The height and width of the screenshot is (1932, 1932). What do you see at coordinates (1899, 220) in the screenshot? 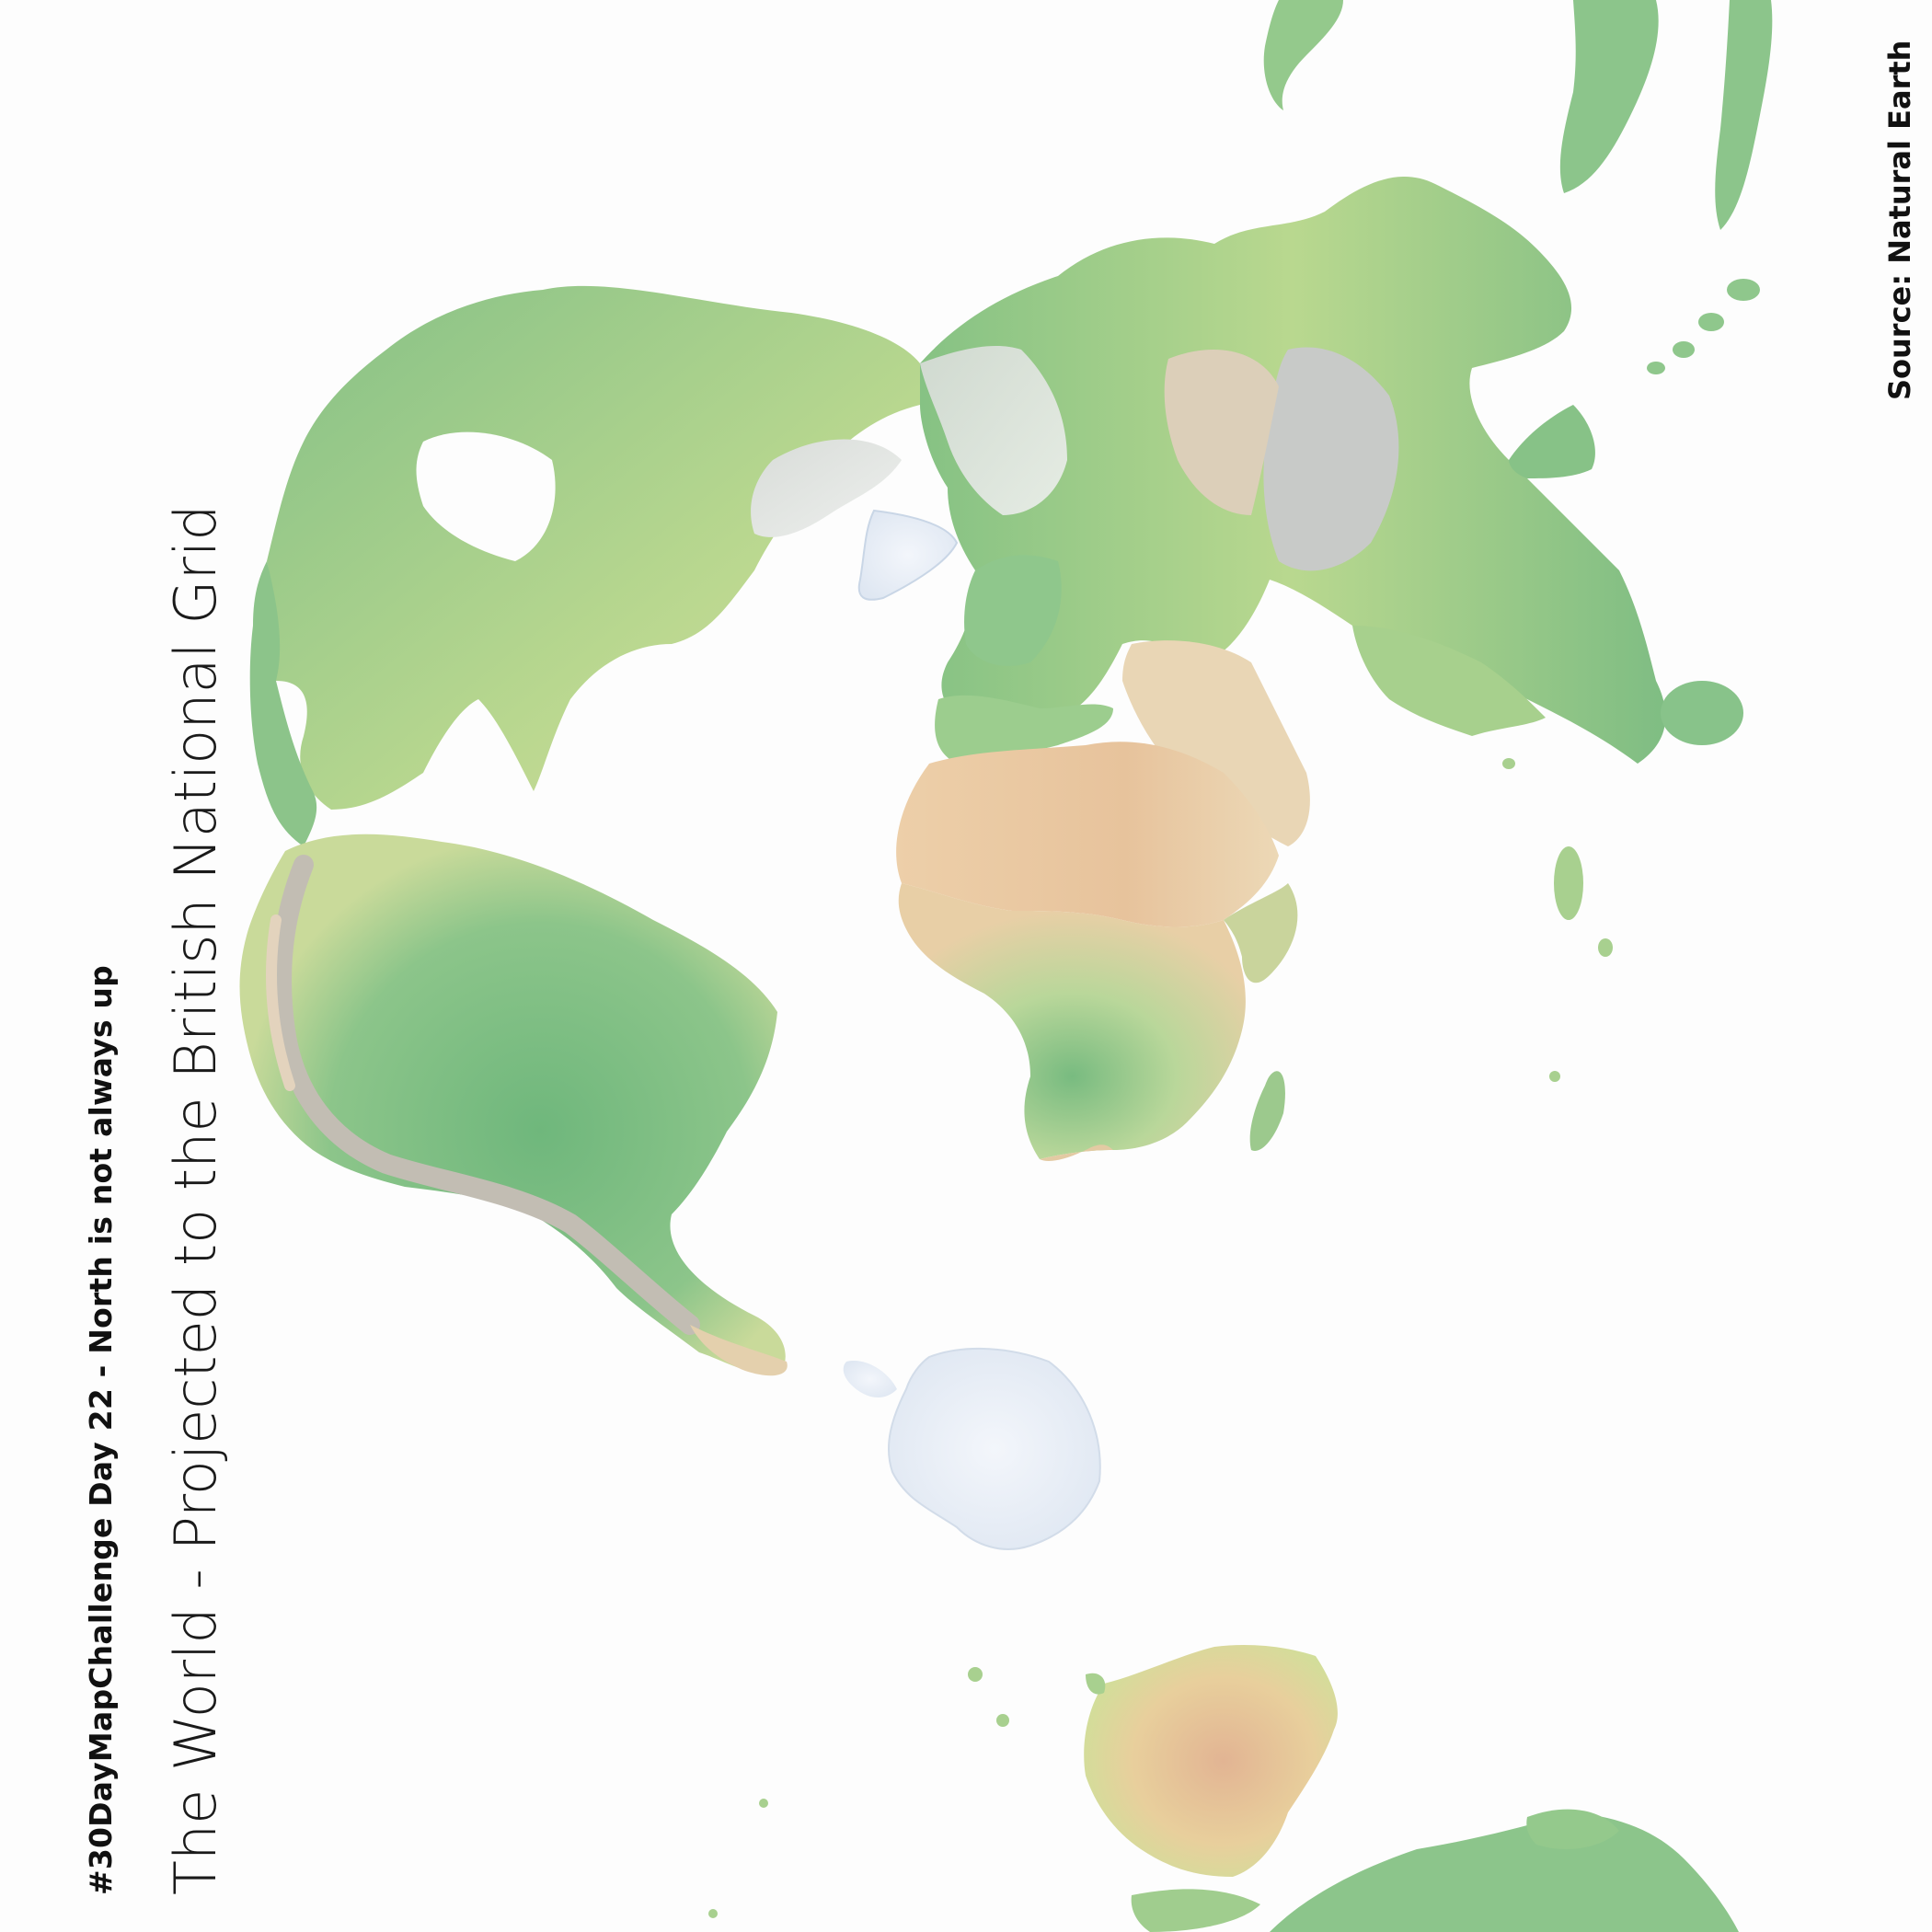
I see `source-credit: Source: Natural Earth` at bounding box center [1899, 220].